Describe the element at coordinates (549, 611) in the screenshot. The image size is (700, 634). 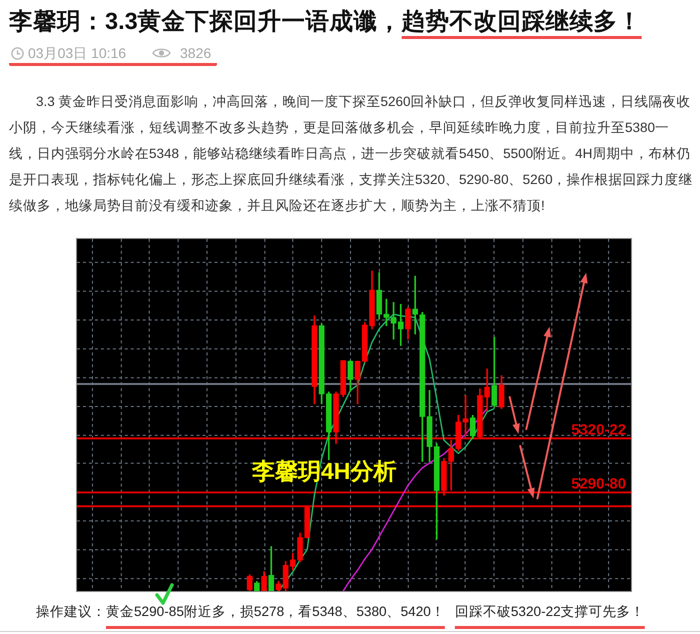
I see `text: 回踩不破5320-22支撑可先多！` at that location.